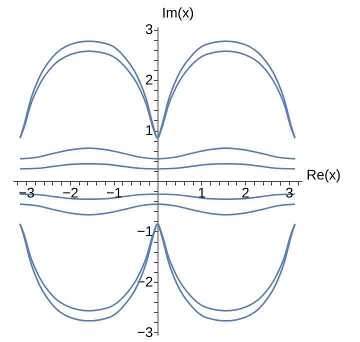 The height and width of the screenshot is (342, 360). Describe the element at coordinates (114, 192) in the screenshot. I see `x-tick-label: −1` at that location.